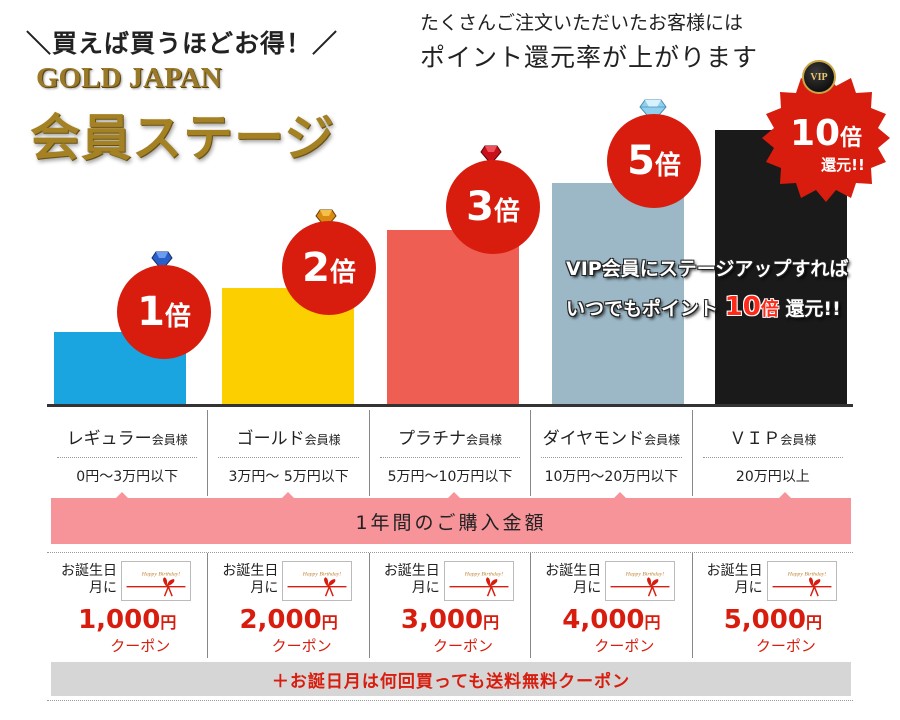  I want to click on stage-name: ＶＩＰ, so click(755, 439).